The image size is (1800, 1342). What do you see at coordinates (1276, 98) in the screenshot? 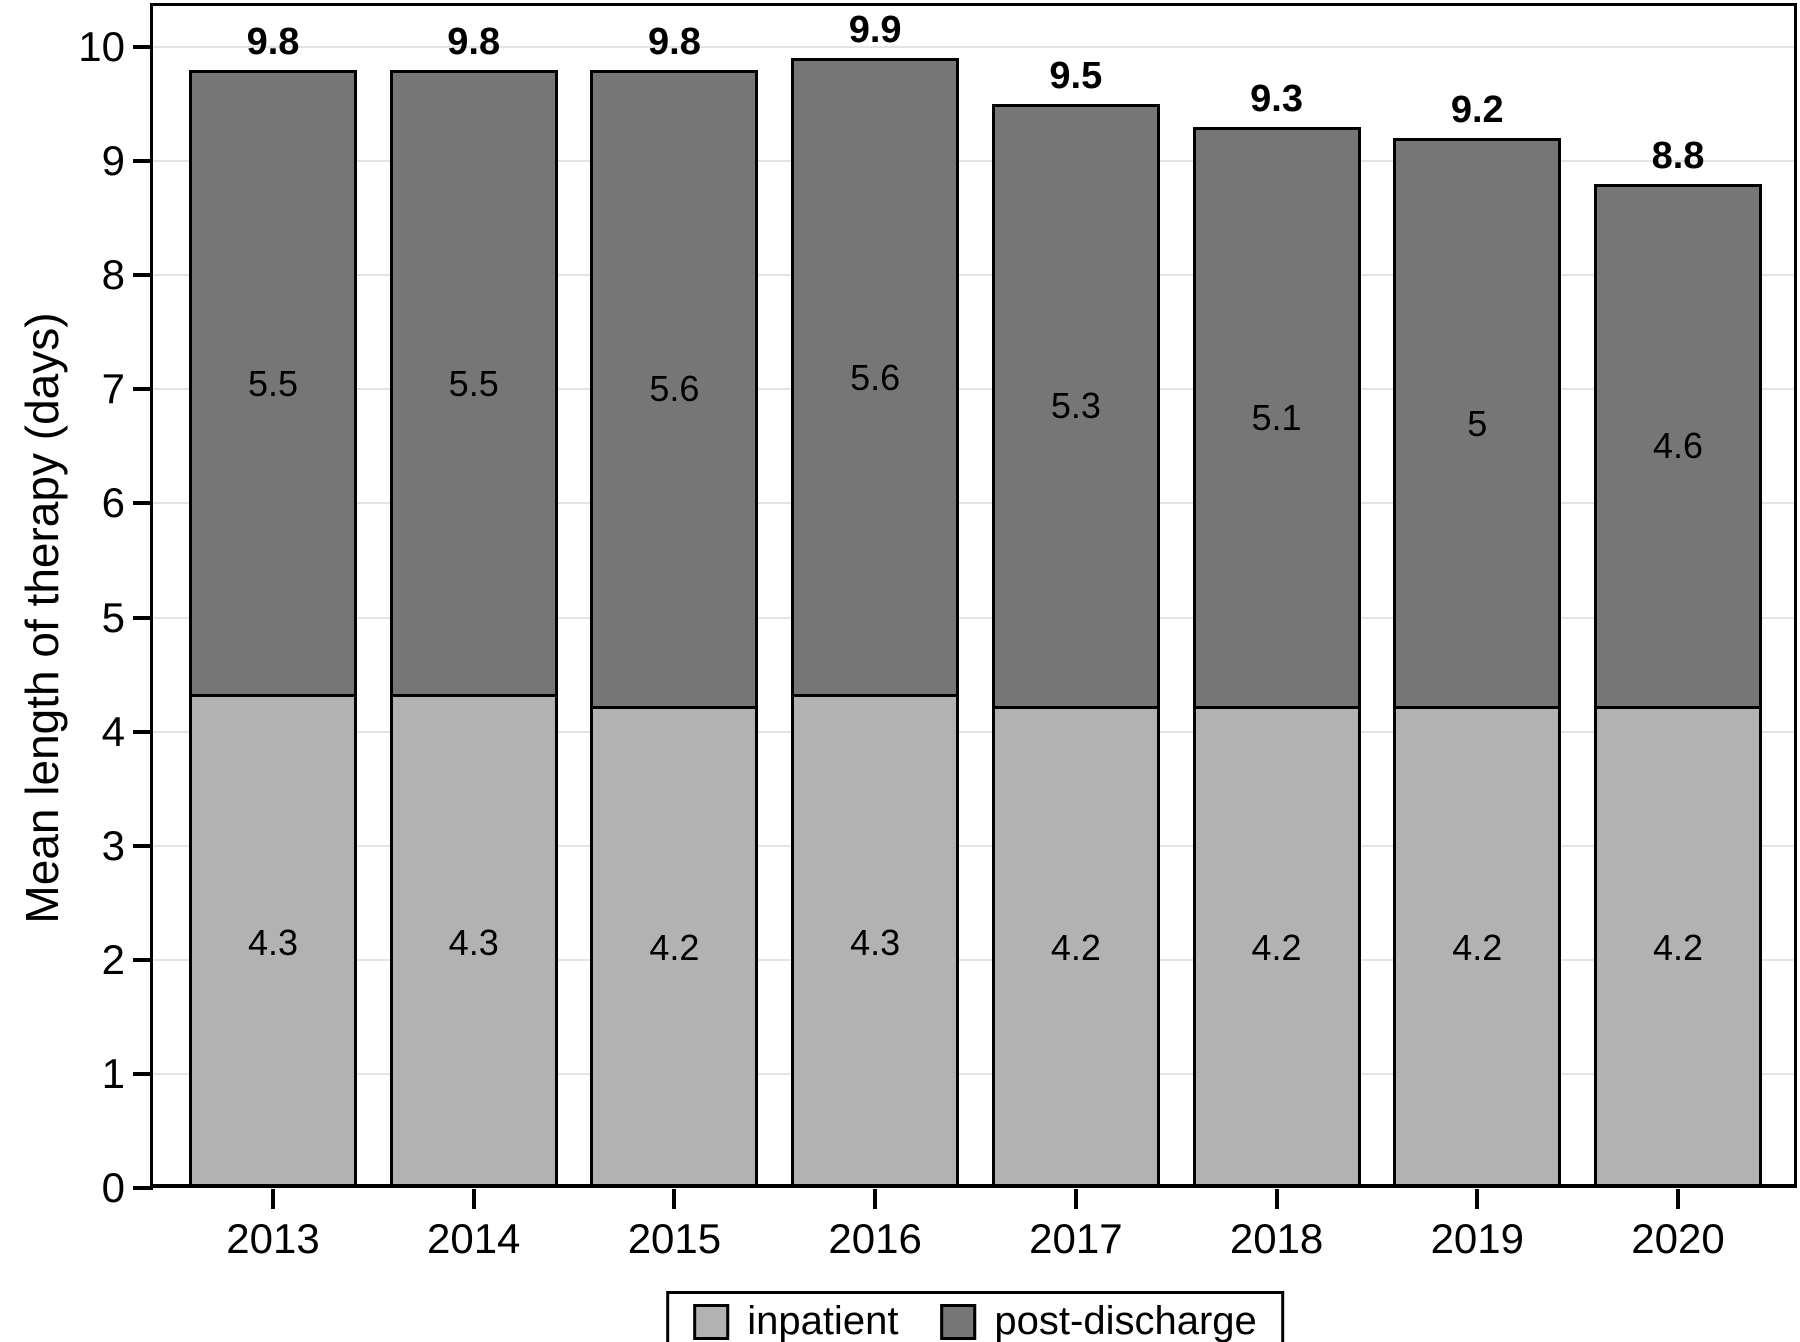
I see `total-value-label: 9.3` at bounding box center [1276, 98].